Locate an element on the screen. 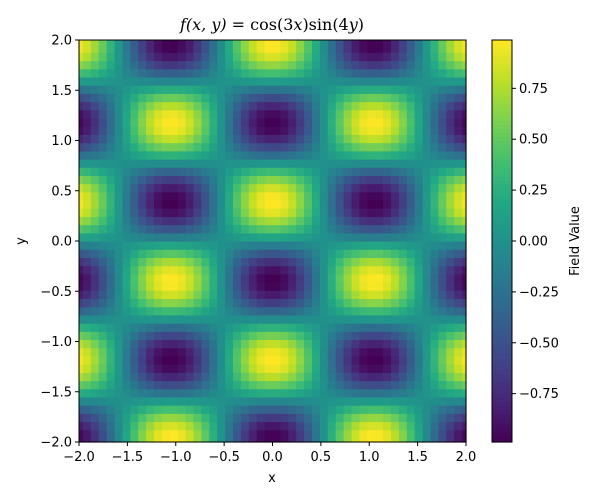 Image resolution: width=600 pixels, height=500 pixels. colorbar-tick-label: 0.75 is located at coordinates (533, 89).